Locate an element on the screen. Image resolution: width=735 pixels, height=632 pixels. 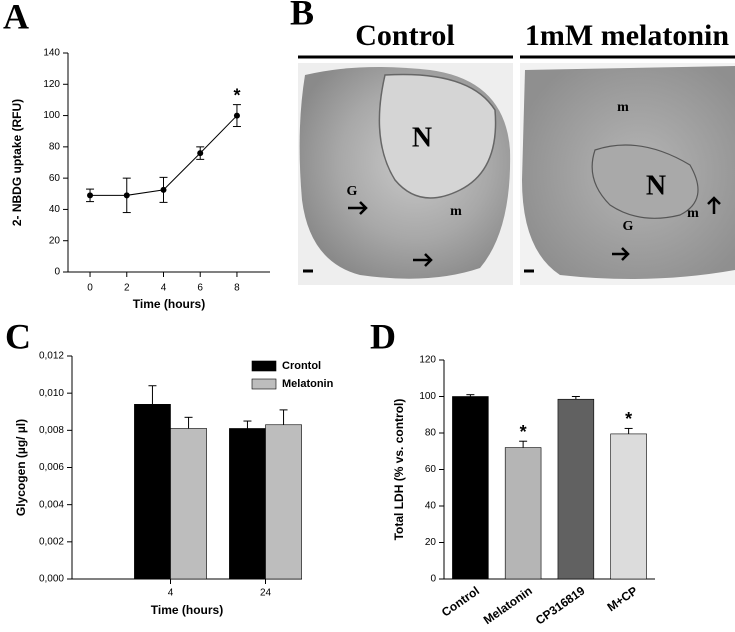
panel-label: C is located at coordinates (18, 336).